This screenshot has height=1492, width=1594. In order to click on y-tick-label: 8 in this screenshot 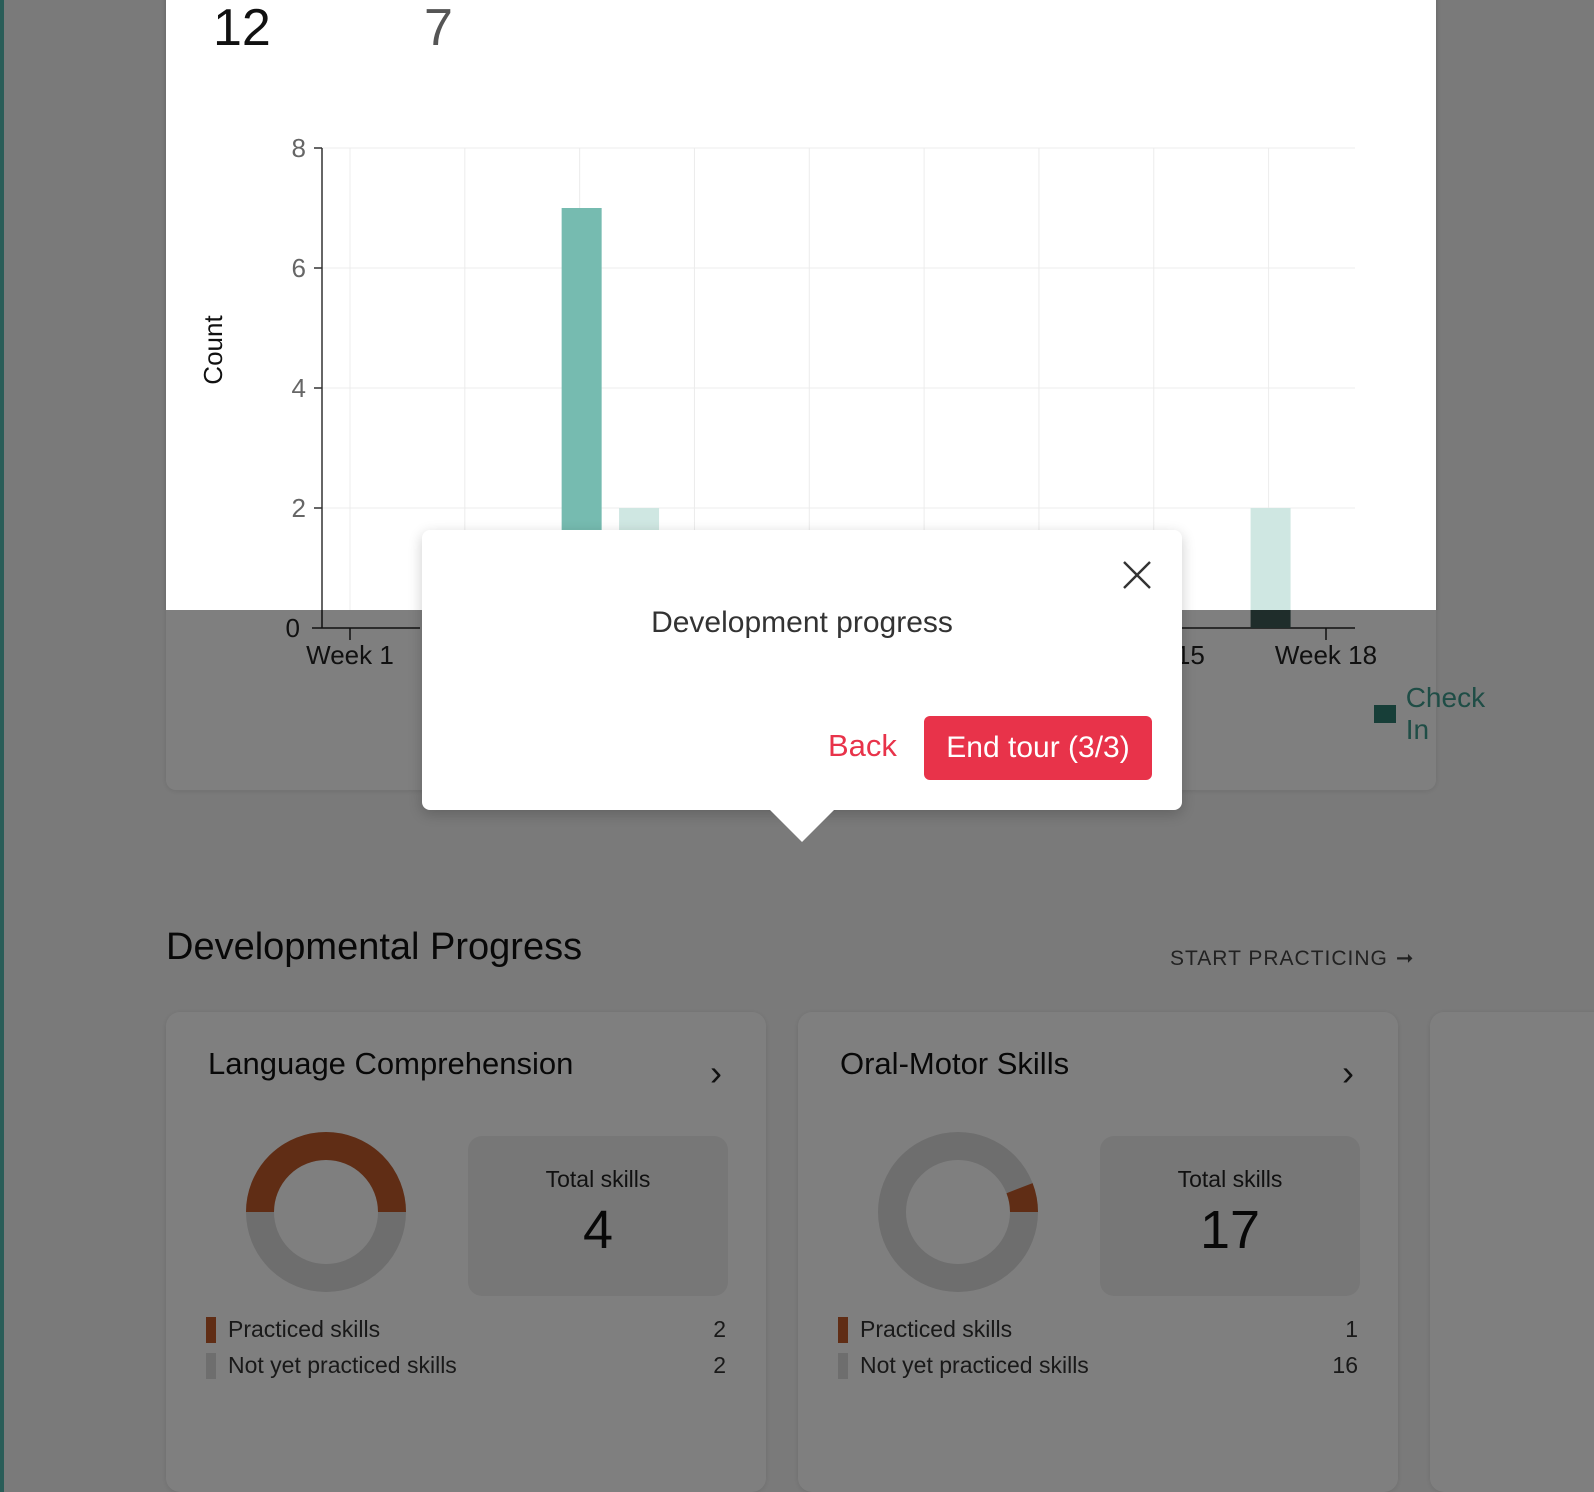, I will do `click(299, 148)`.